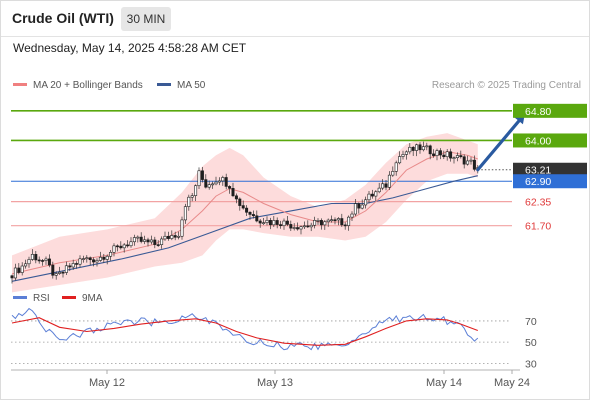  What do you see at coordinates (88, 85) in the screenshot?
I see `legend-label-ma20: MA 20 + Bollinger Bands` at bounding box center [88, 85].